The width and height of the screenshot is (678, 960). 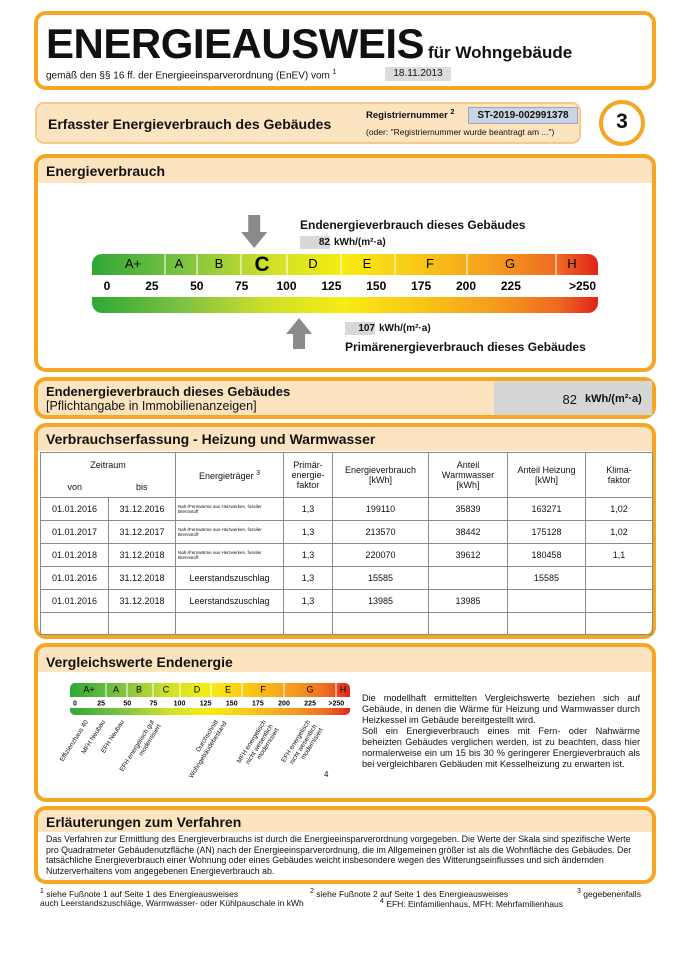 What do you see at coordinates (190, 124) in the screenshot?
I see `section-heading: Erfasster Energieverbrauch des Gebäudes` at bounding box center [190, 124].